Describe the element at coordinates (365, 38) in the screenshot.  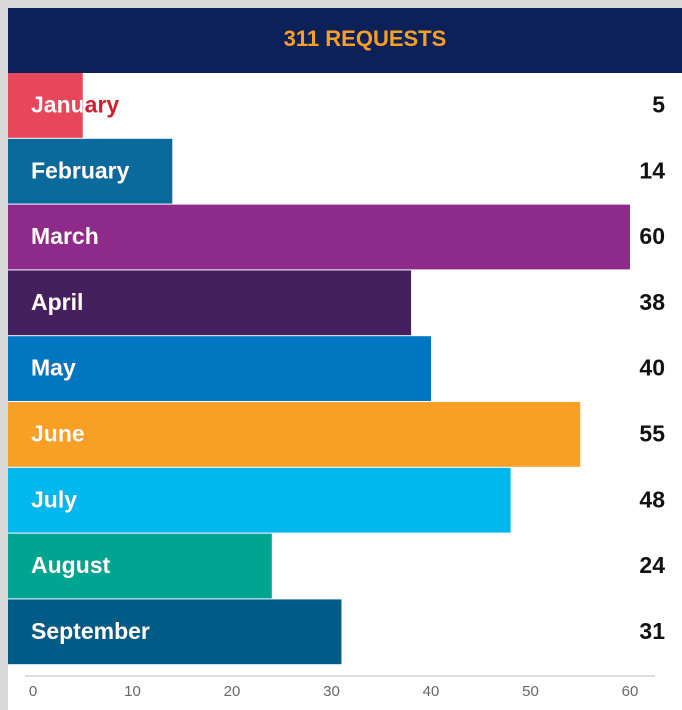
I see `chart-title: 311 REQUESTS` at that location.